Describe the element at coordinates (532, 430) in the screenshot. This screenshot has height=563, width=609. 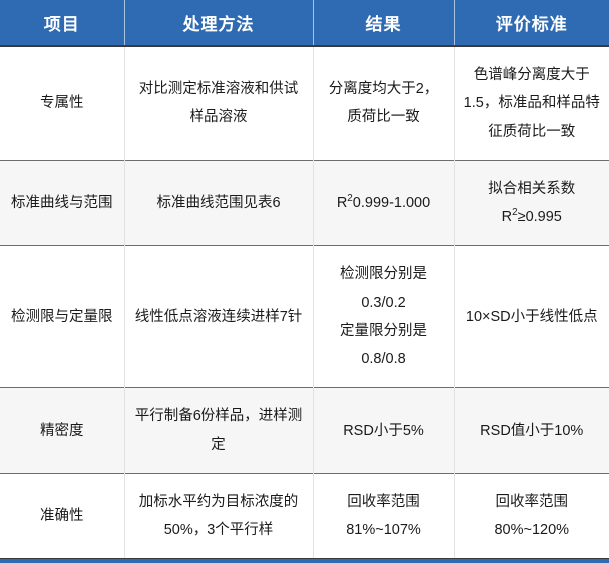
I see `cell-criteria: RSD值小于10%` at that location.